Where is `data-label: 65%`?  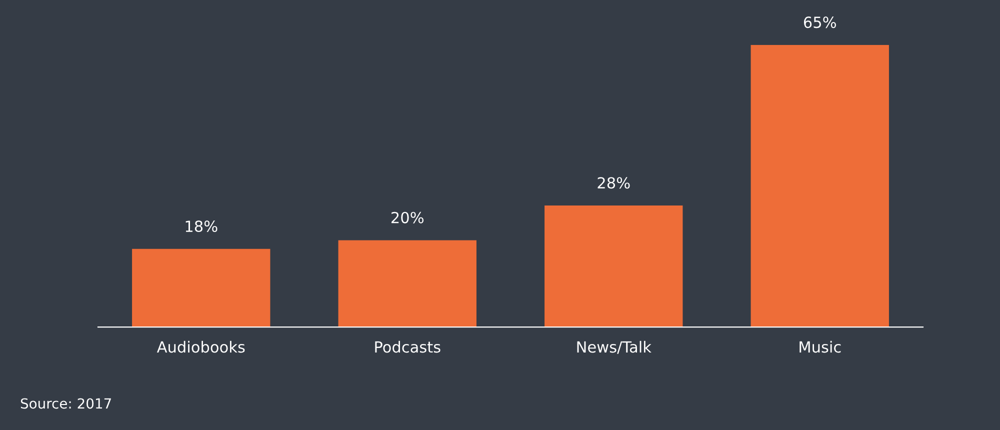 data-label: 65% is located at coordinates (820, 22).